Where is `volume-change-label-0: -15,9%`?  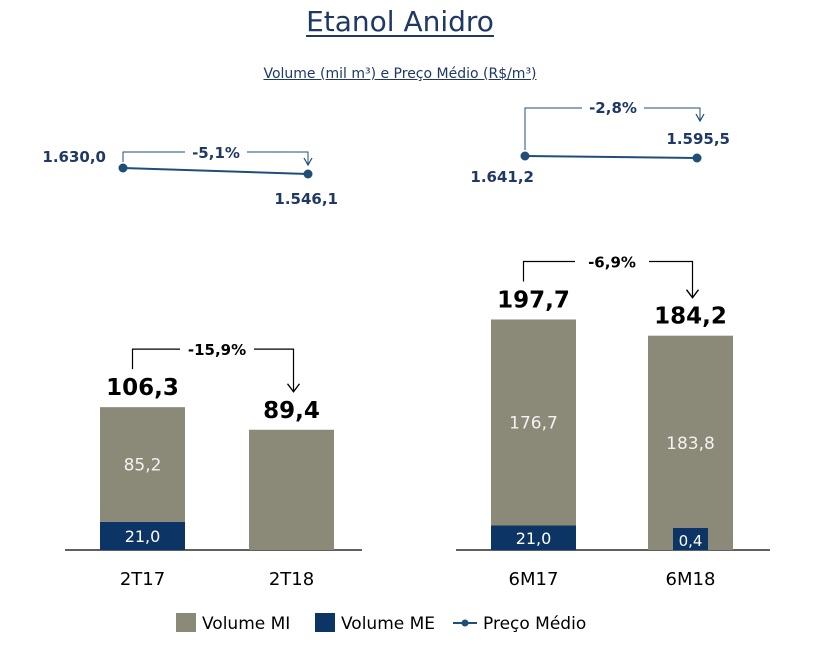 volume-change-label-0: -15,9% is located at coordinates (217, 350).